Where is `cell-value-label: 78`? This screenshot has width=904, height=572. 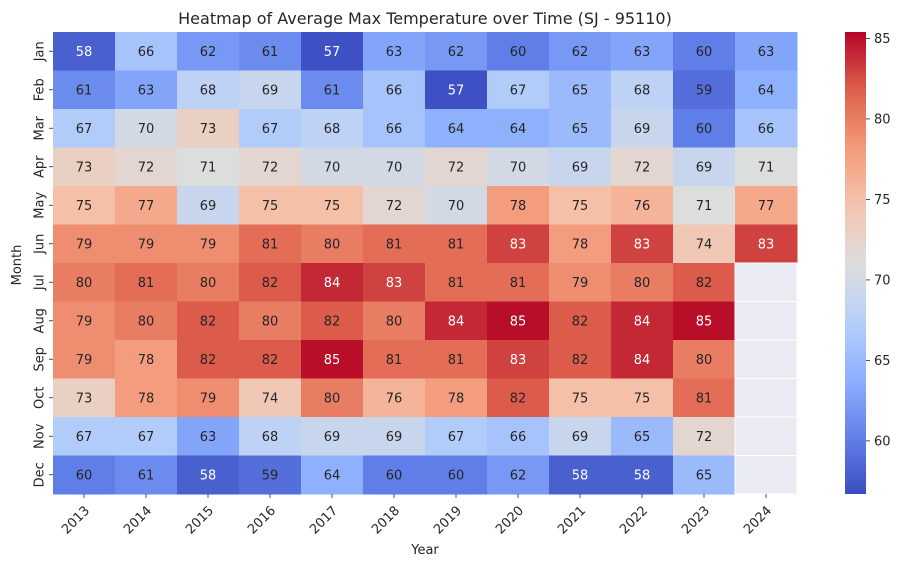 cell-value-label: 78 is located at coordinates (580, 244).